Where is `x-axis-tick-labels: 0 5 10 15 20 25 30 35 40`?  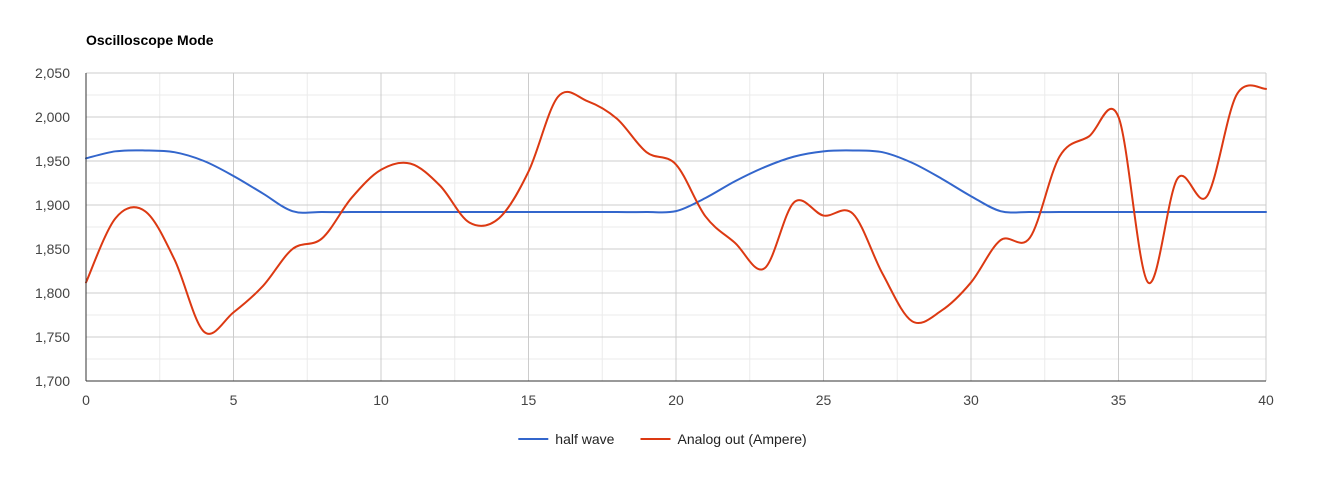 x-axis-tick-labels: 0 5 10 15 20 25 30 35 40 is located at coordinates (678, 400).